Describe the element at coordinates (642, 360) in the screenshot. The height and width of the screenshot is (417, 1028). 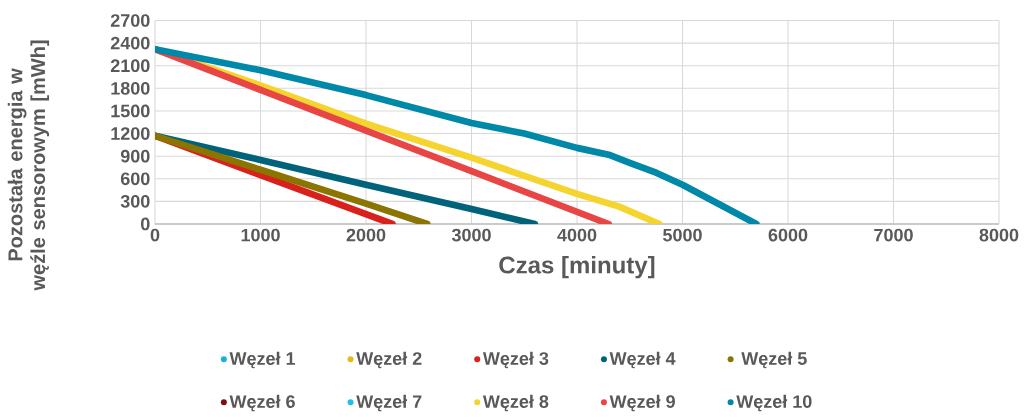
I see `legend-label: Węzeł 4` at that location.